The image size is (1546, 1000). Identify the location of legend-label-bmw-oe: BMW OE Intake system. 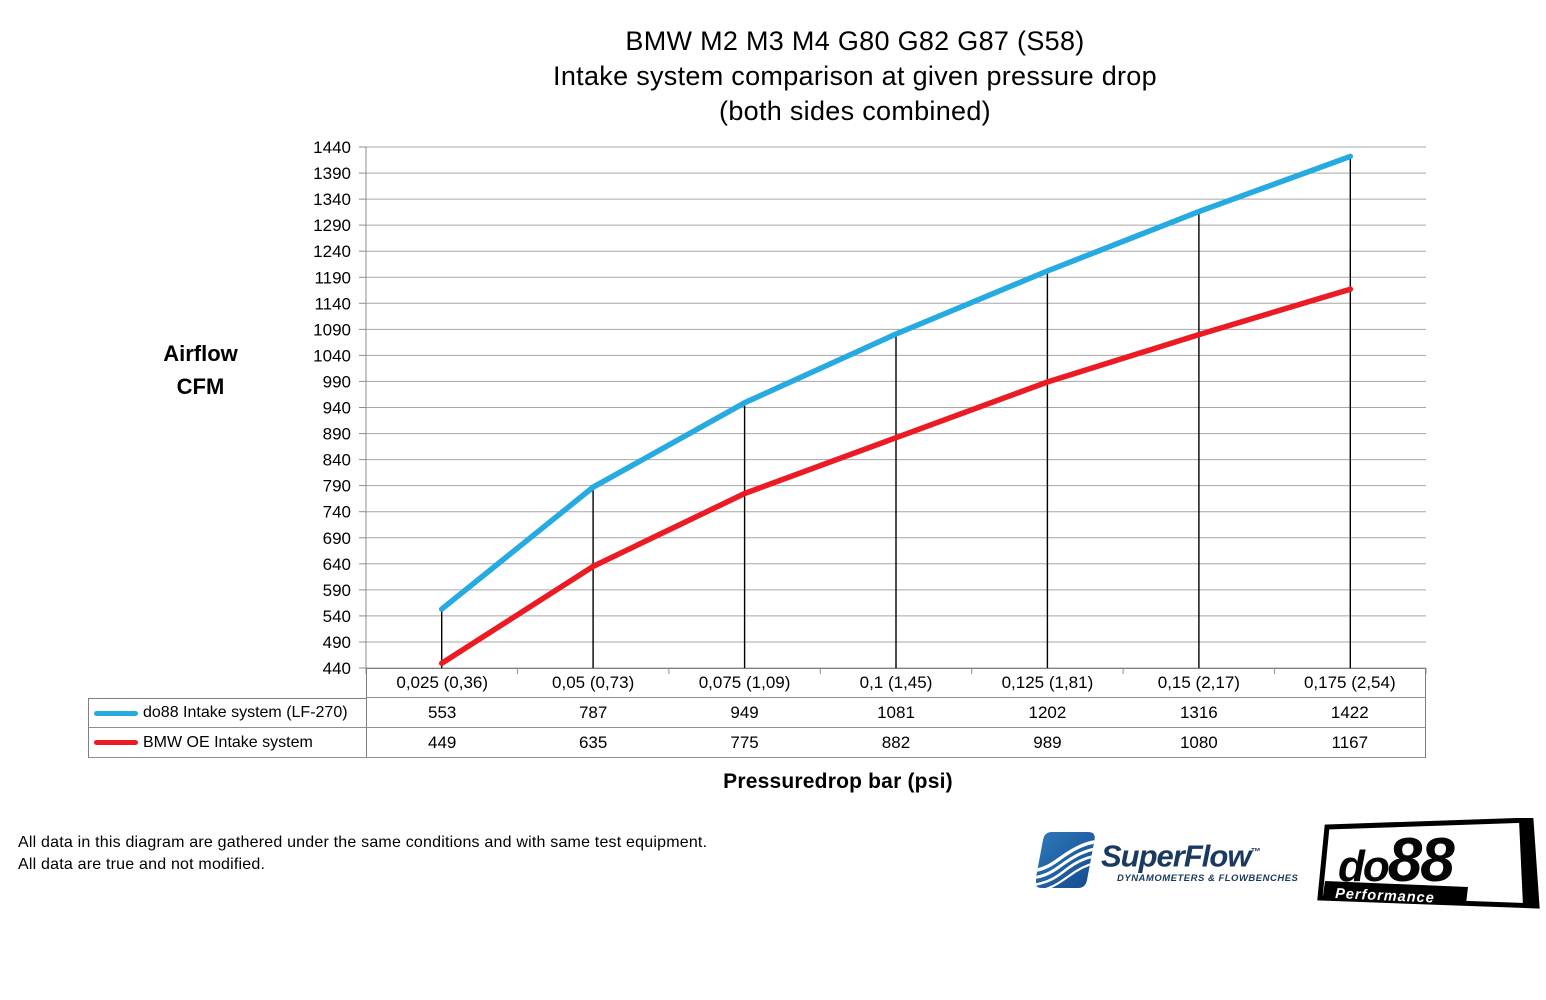
(228, 742).